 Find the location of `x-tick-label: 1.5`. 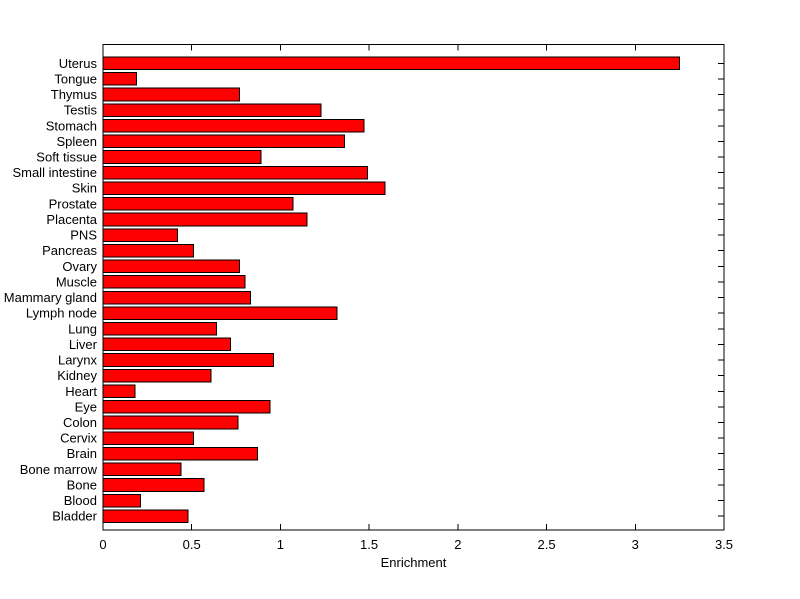

x-tick-label: 1.5 is located at coordinates (369, 544).